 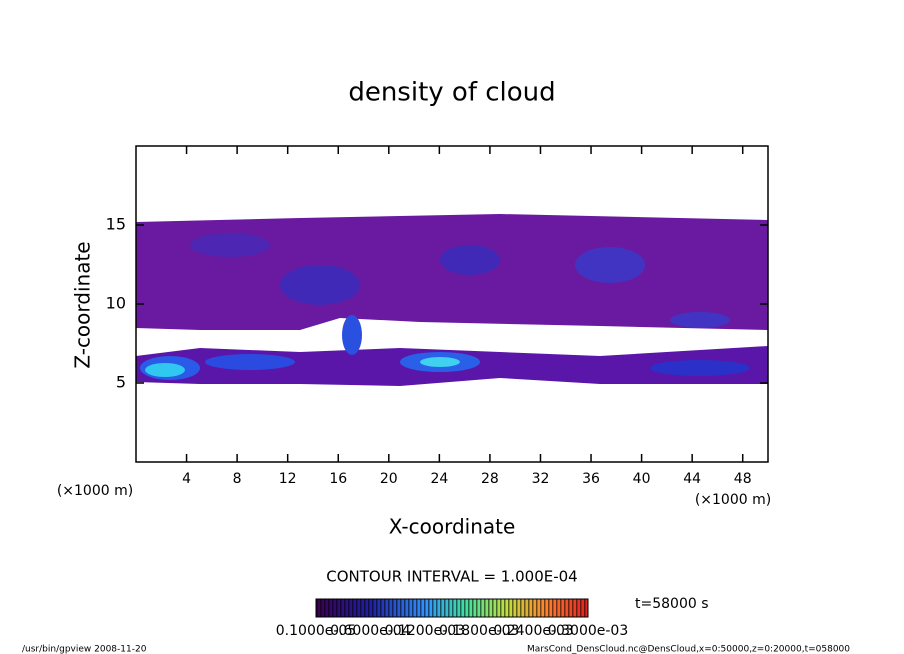 I want to click on colorbar-frame, so click(x=452, y=608).